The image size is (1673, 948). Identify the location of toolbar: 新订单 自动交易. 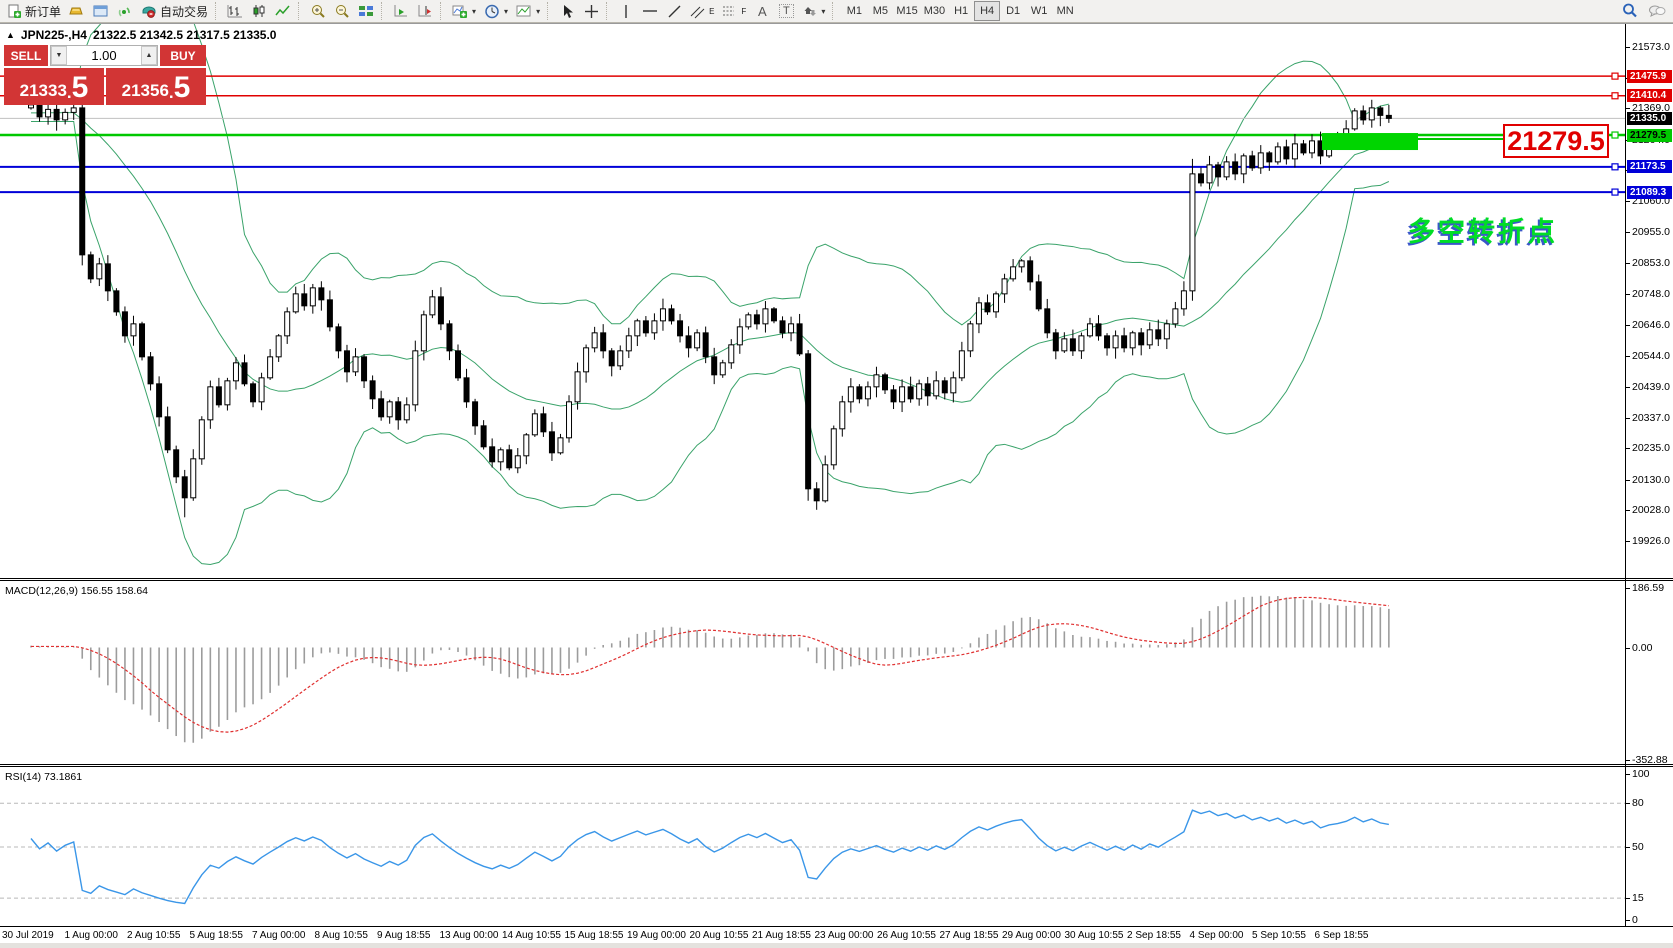
(836, 11).